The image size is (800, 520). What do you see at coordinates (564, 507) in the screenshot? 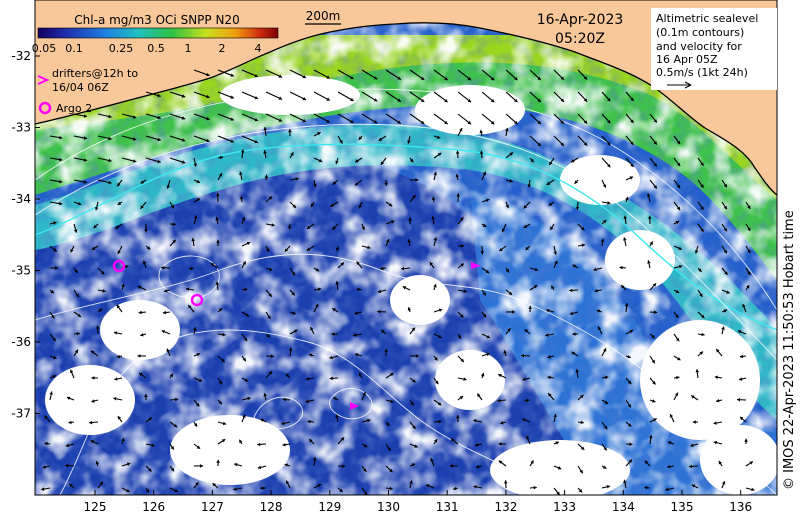
I see `longitude-tick-label: 133` at bounding box center [564, 507].